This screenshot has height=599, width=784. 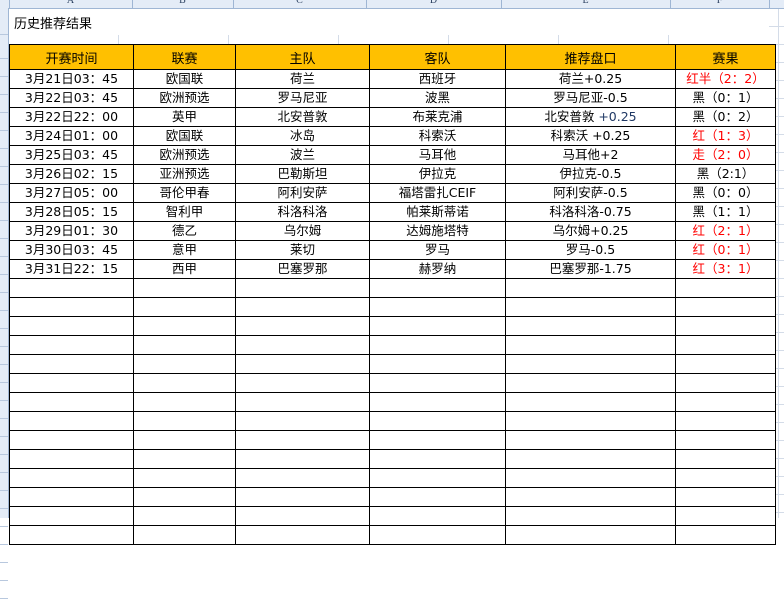 I want to click on table-row: 3月28日05：15 智利甲 科洛科洛 帕莱斯蒂诺 科洛科洛-0.75 黑（1：1）, so click(x=392, y=212).